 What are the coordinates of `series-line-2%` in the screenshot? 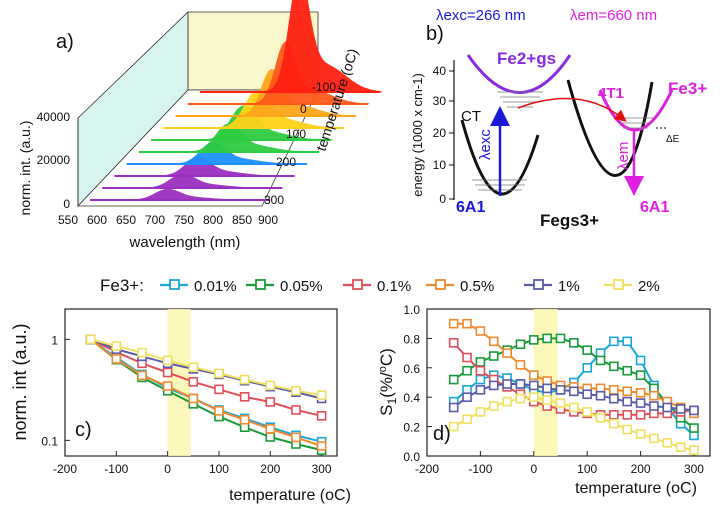 It's located at (206, 367).